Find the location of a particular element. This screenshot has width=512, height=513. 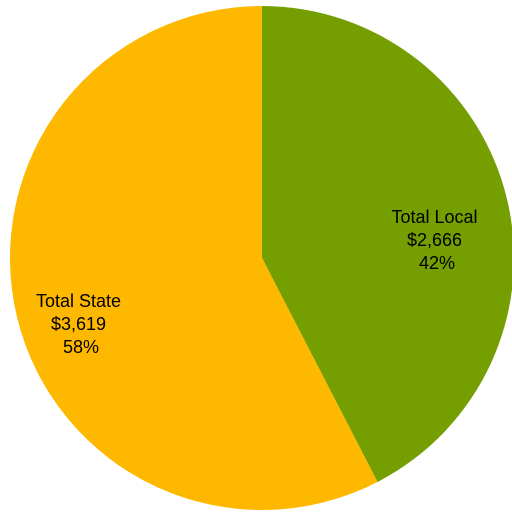

slice-name-total-state: Total State is located at coordinates (78, 301).